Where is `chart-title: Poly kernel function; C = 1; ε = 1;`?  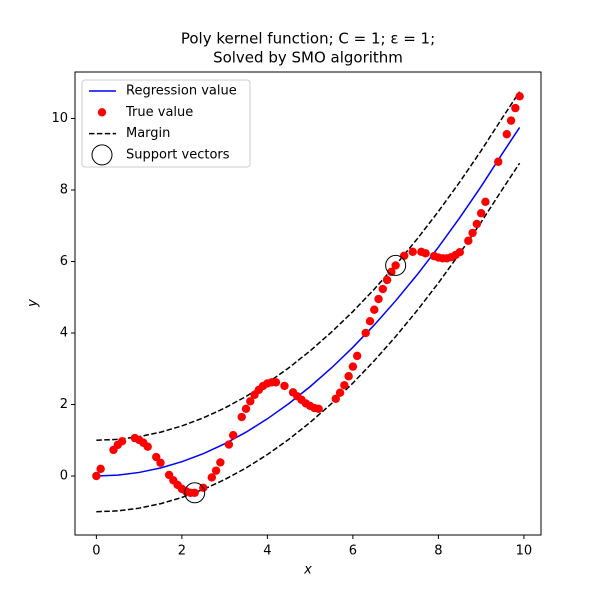 chart-title: Poly kernel function; C = 1; ε = 1; is located at coordinates (308, 39).